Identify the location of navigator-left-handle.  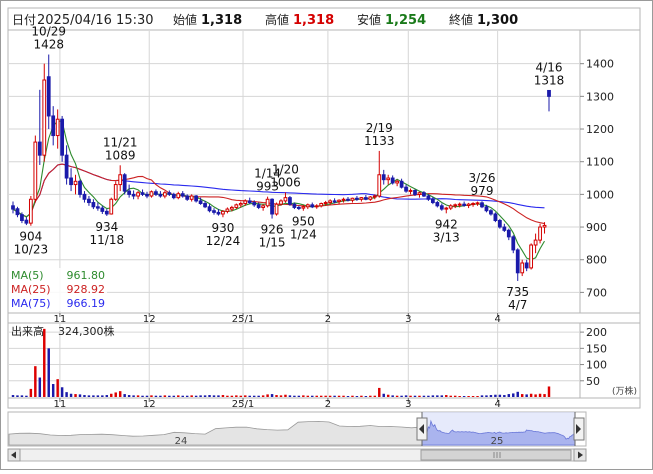
(422, 429).